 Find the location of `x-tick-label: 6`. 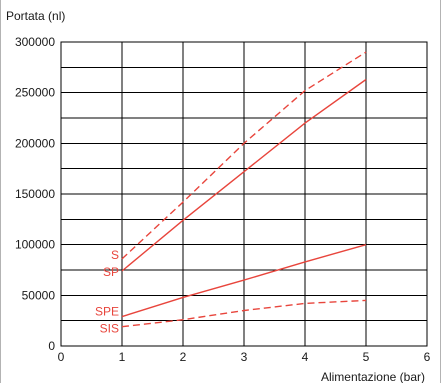

x-tick-label: 6 is located at coordinates (427, 357).